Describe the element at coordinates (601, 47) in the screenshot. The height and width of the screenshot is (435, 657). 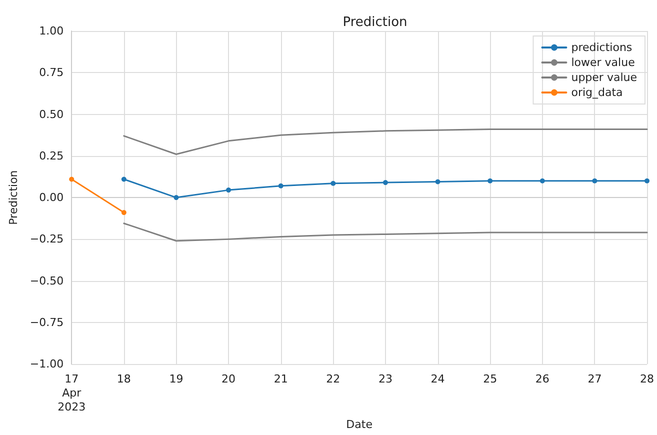
I see `legend-label: predictions` at that location.